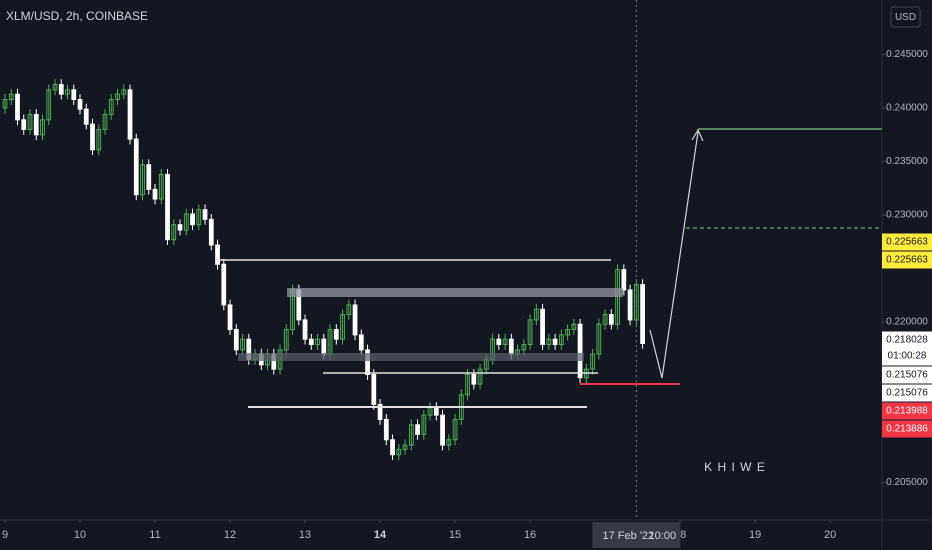 The width and height of the screenshot is (932, 550). Describe the element at coordinates (154, 535) in the screenshot. I see `x-tick-label: 11` at that location.